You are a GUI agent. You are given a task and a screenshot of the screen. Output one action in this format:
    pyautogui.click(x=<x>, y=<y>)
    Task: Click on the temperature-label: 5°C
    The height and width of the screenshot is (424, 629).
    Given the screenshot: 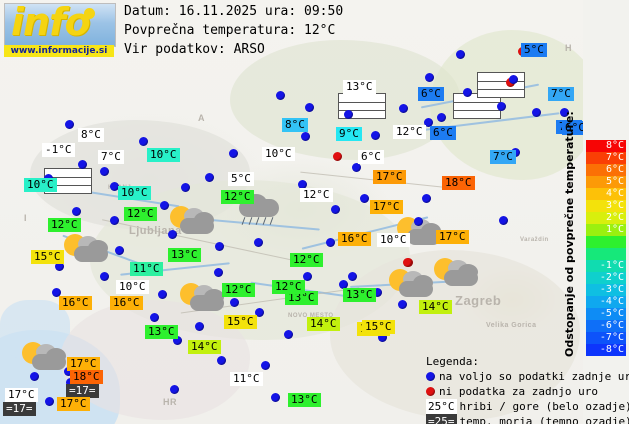 What is the action you would take?
    pyautogui.click(x=534, y=50)
    